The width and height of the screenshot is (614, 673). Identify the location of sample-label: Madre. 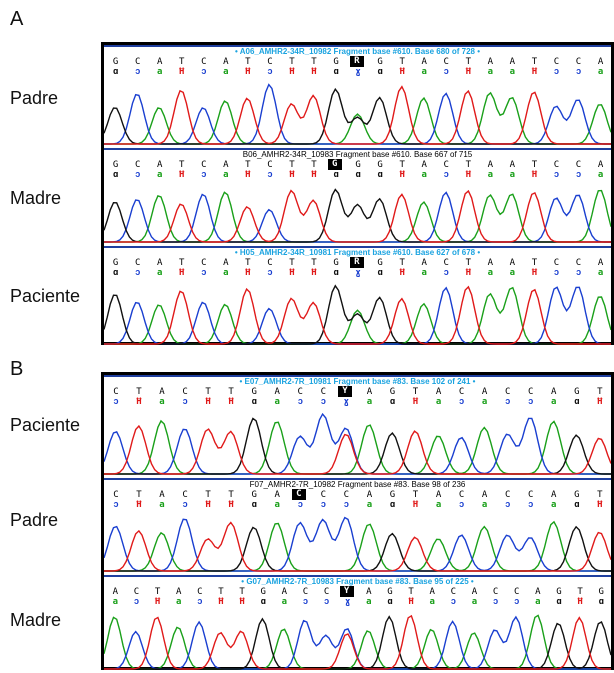
(36, 620).